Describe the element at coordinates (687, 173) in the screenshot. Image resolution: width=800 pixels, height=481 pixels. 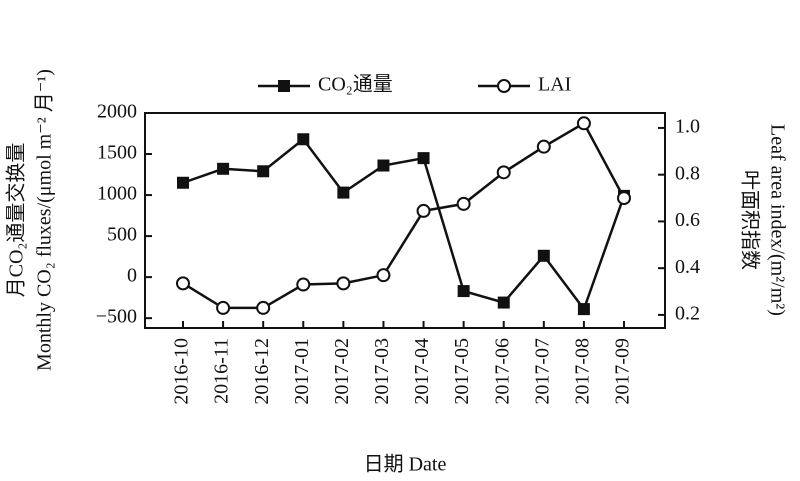
I see `y2-tick-label: 0.8` at that location.